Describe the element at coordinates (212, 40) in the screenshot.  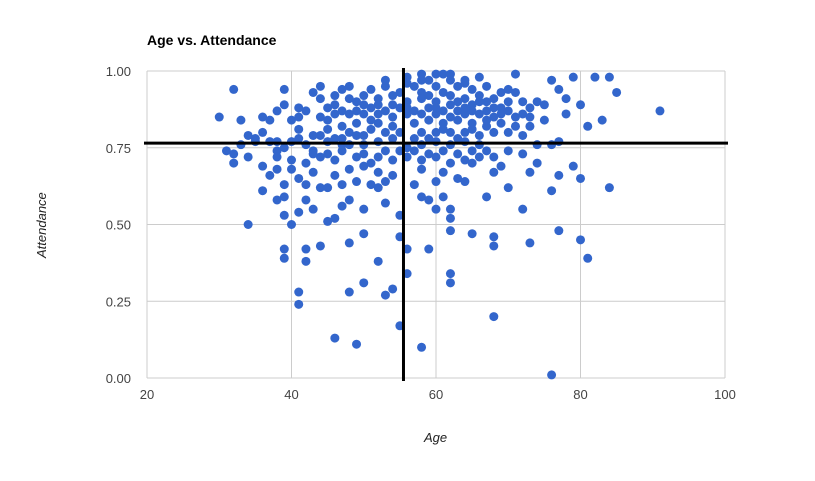
I see `chart-title: Age vs. Attendance` at that location.